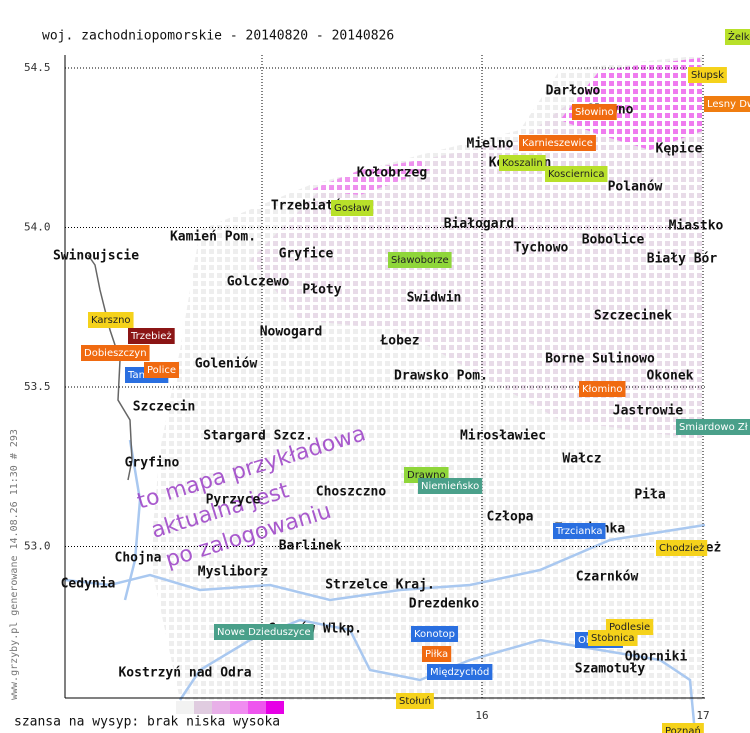 This screenshot has width=750, height=733. I want to click on place-label: Jastrowie, so click(648, 411).